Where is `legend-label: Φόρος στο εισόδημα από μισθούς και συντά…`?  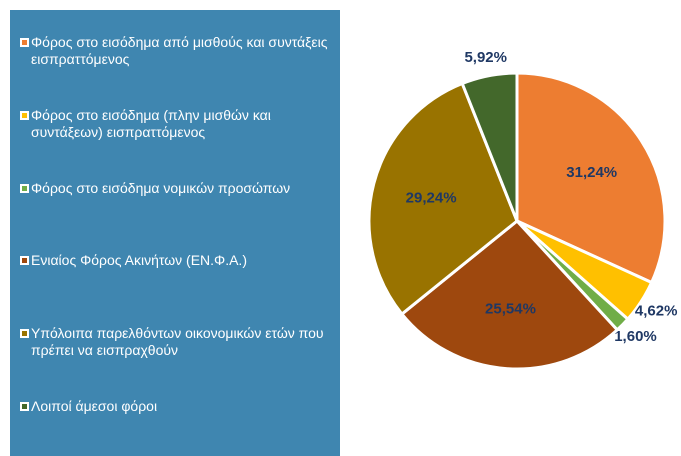 legend-label: Φόρος στο εισόδημα από μισθούς και συντά… is located at coordinates (179, 50).